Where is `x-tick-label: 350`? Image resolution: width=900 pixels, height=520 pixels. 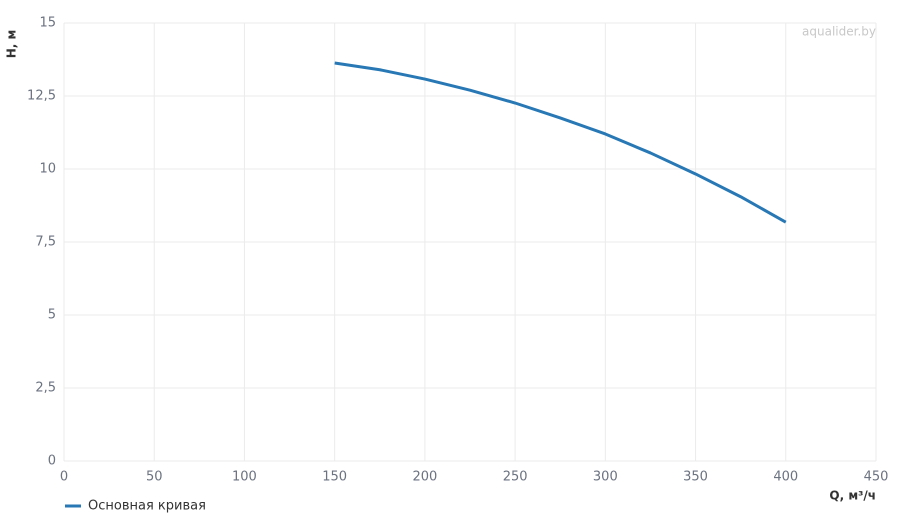 x-tick-label: 350 is located at coordinates (695, 477).